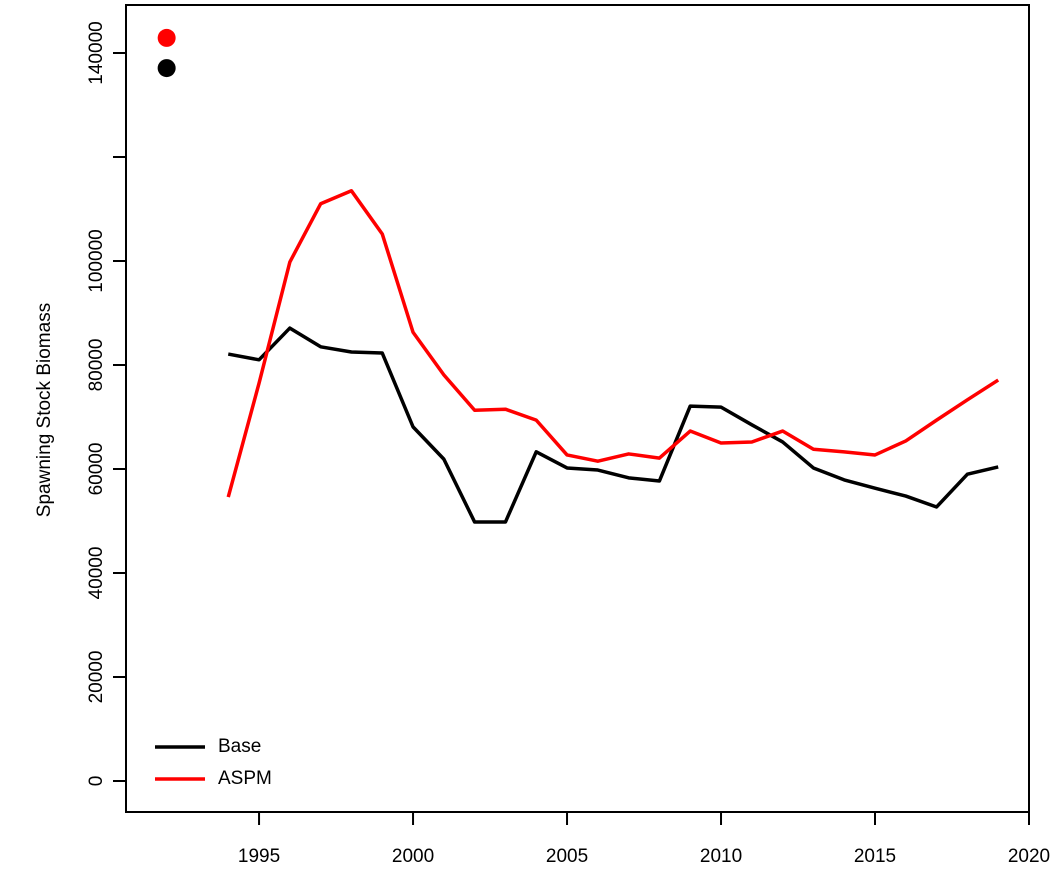  What do you see at coordinates (413, 856) in the screenshot?
I see `x-tick-label: 2000` at bounding box center [413, 856].